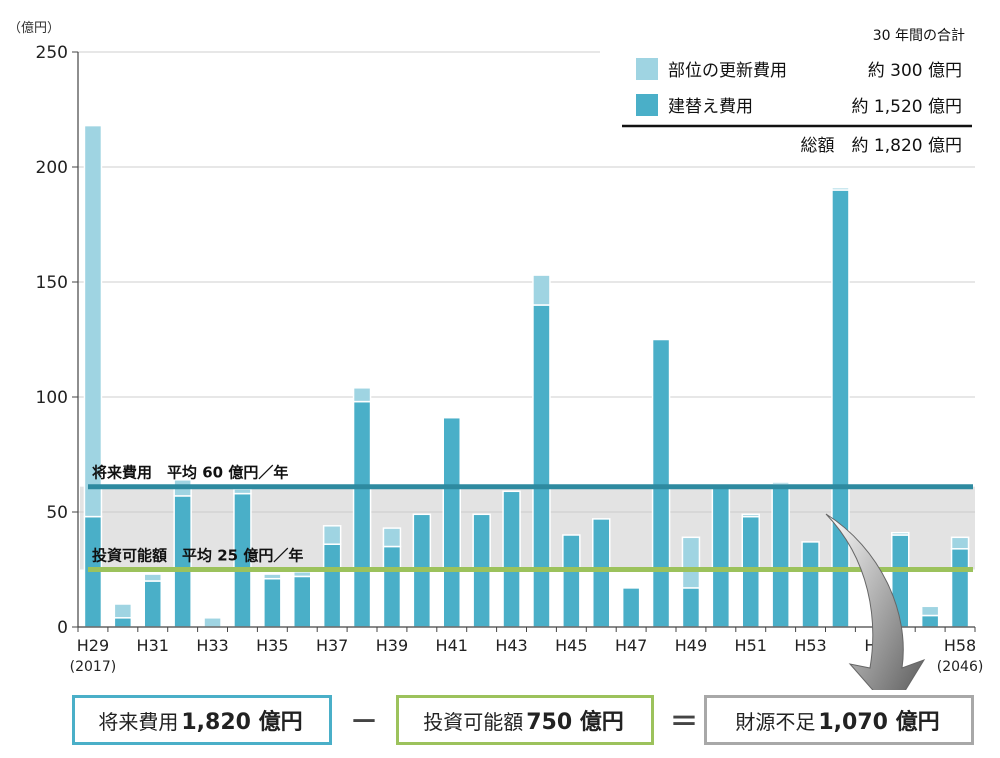  Describe the element at coordinates (93, 321) in the screenshot. I see `bar-renewal-H29` at that location.